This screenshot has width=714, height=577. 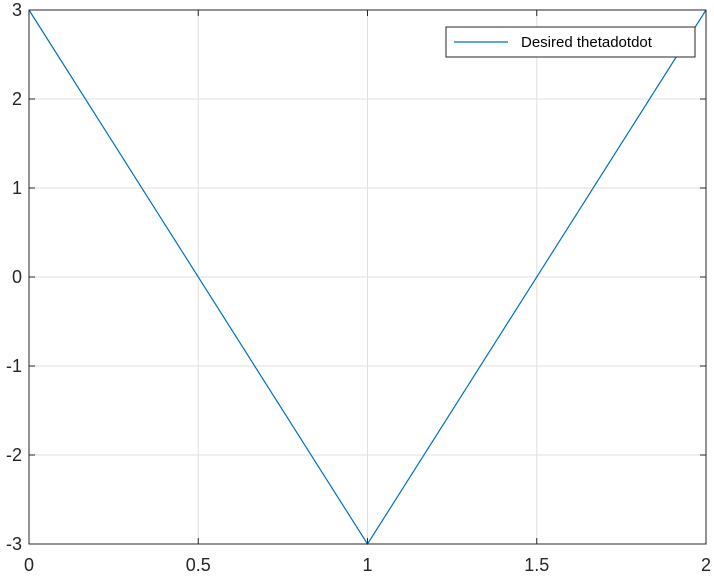 I want to click on x-tick-label: 2, so click(x=706, y=565).